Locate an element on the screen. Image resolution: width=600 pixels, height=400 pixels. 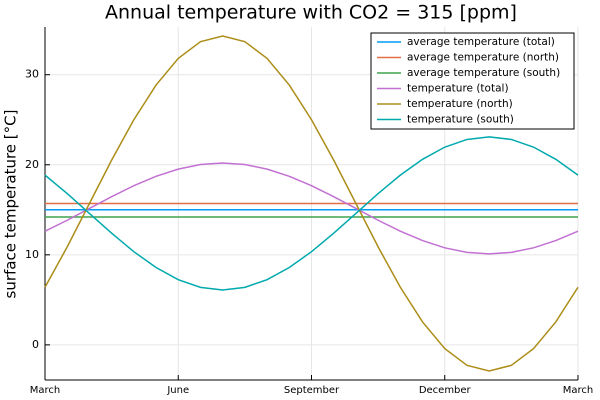
y-tick-label: 0 is located at coordinates (35, 344).